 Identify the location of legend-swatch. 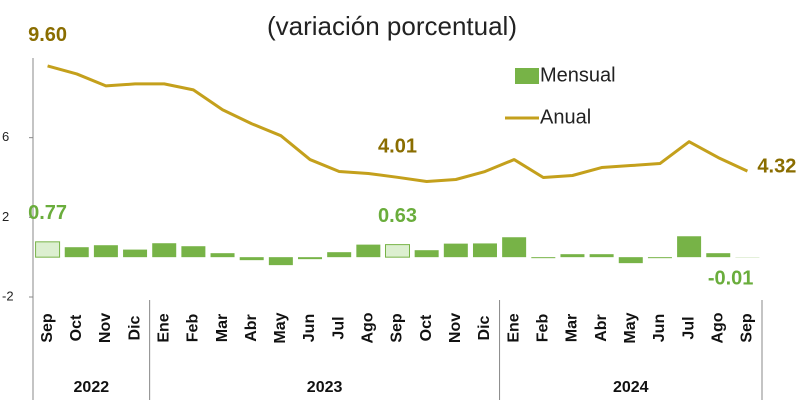
(527, 76).